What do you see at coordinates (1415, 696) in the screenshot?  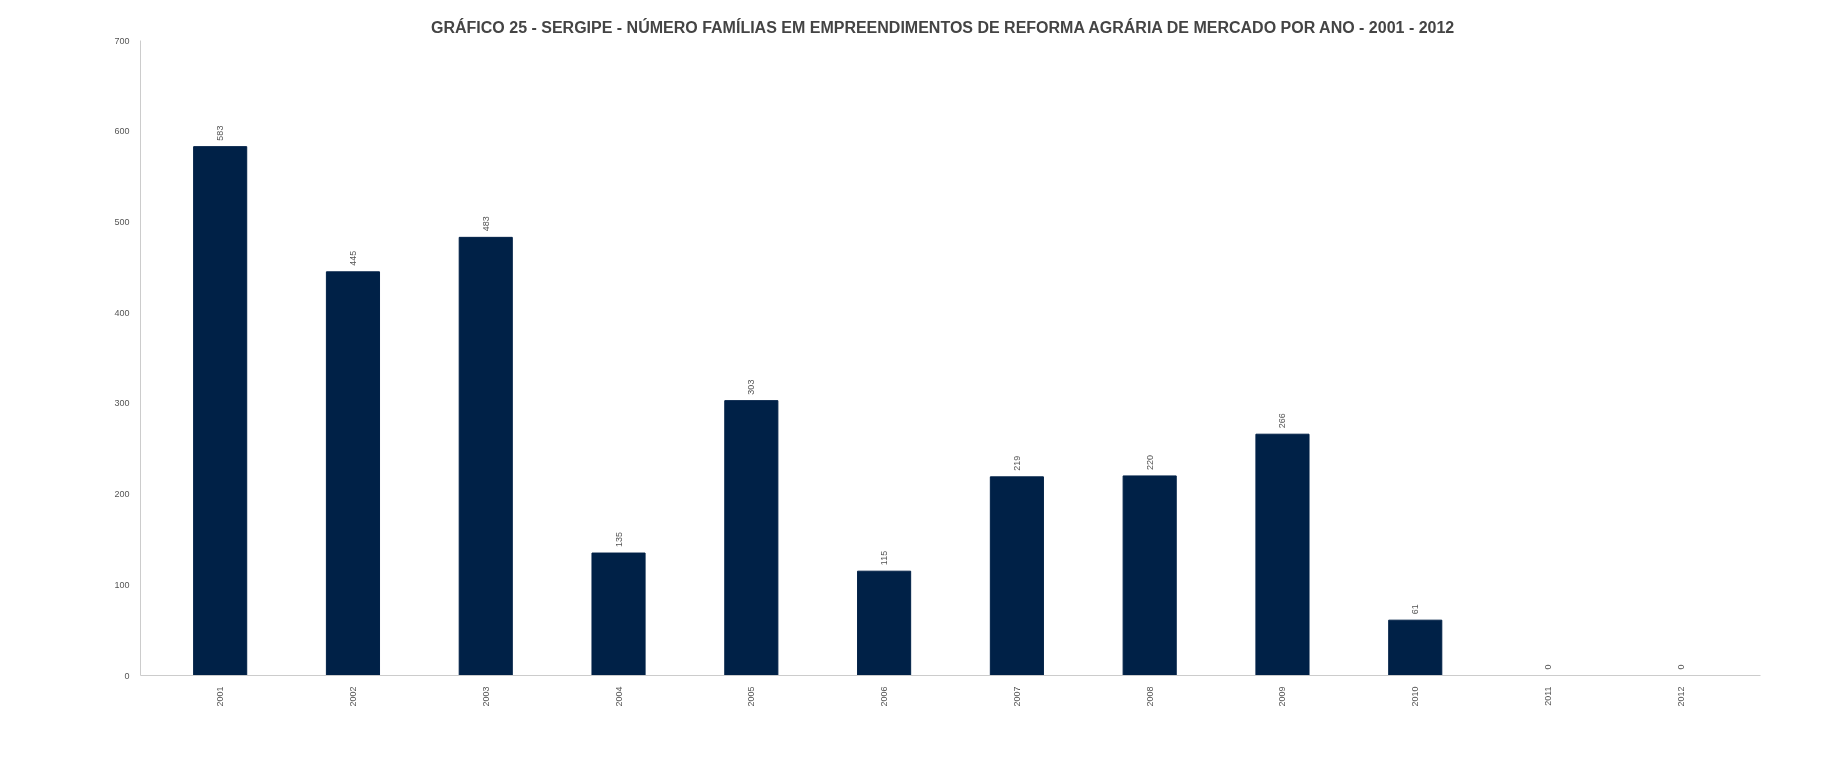 I see `x-tick-label: 2010` at bounding box center [1415, 696].